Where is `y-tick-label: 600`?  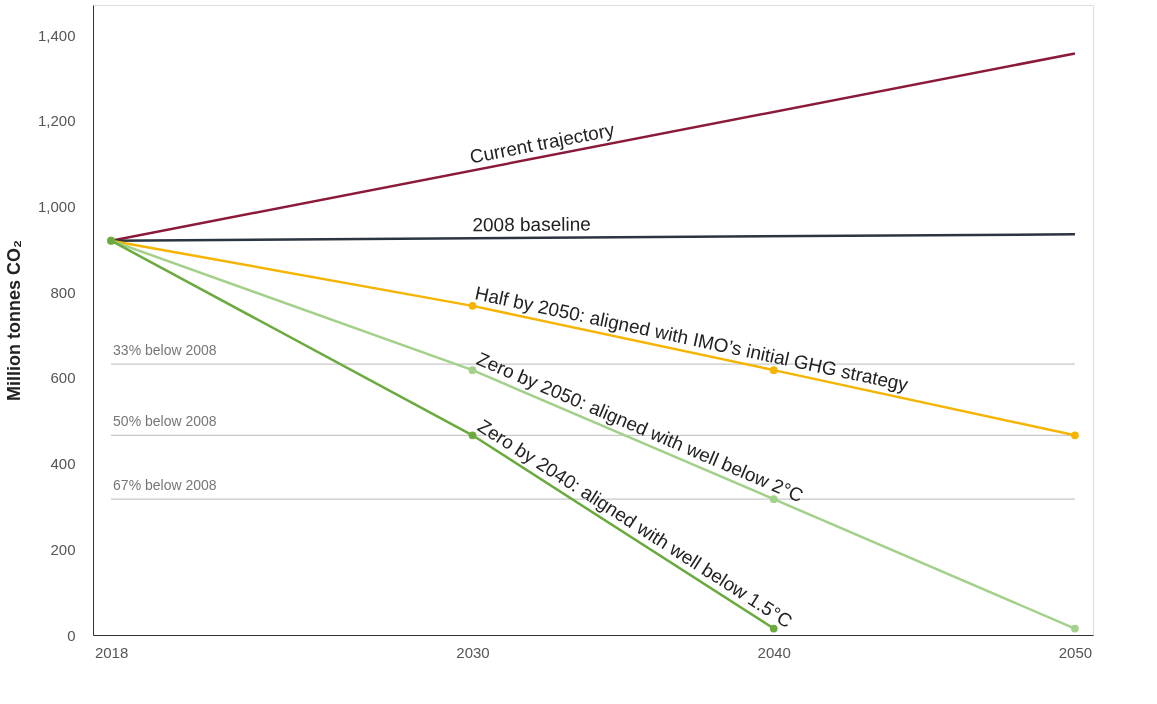
y-tick-label: 600 is located at coordinates (63, 378).